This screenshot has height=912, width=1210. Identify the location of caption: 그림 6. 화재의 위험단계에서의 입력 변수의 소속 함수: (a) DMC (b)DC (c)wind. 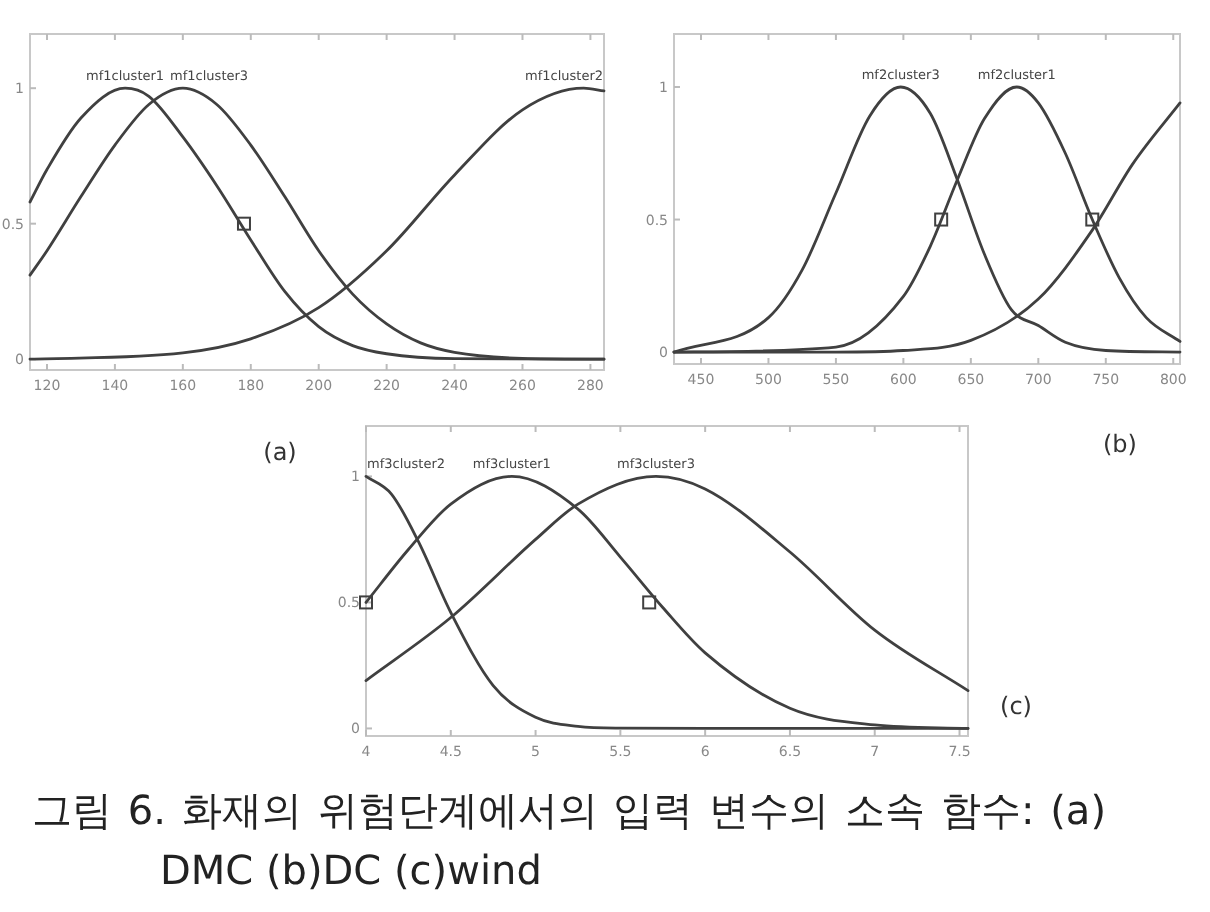
(568, 841).